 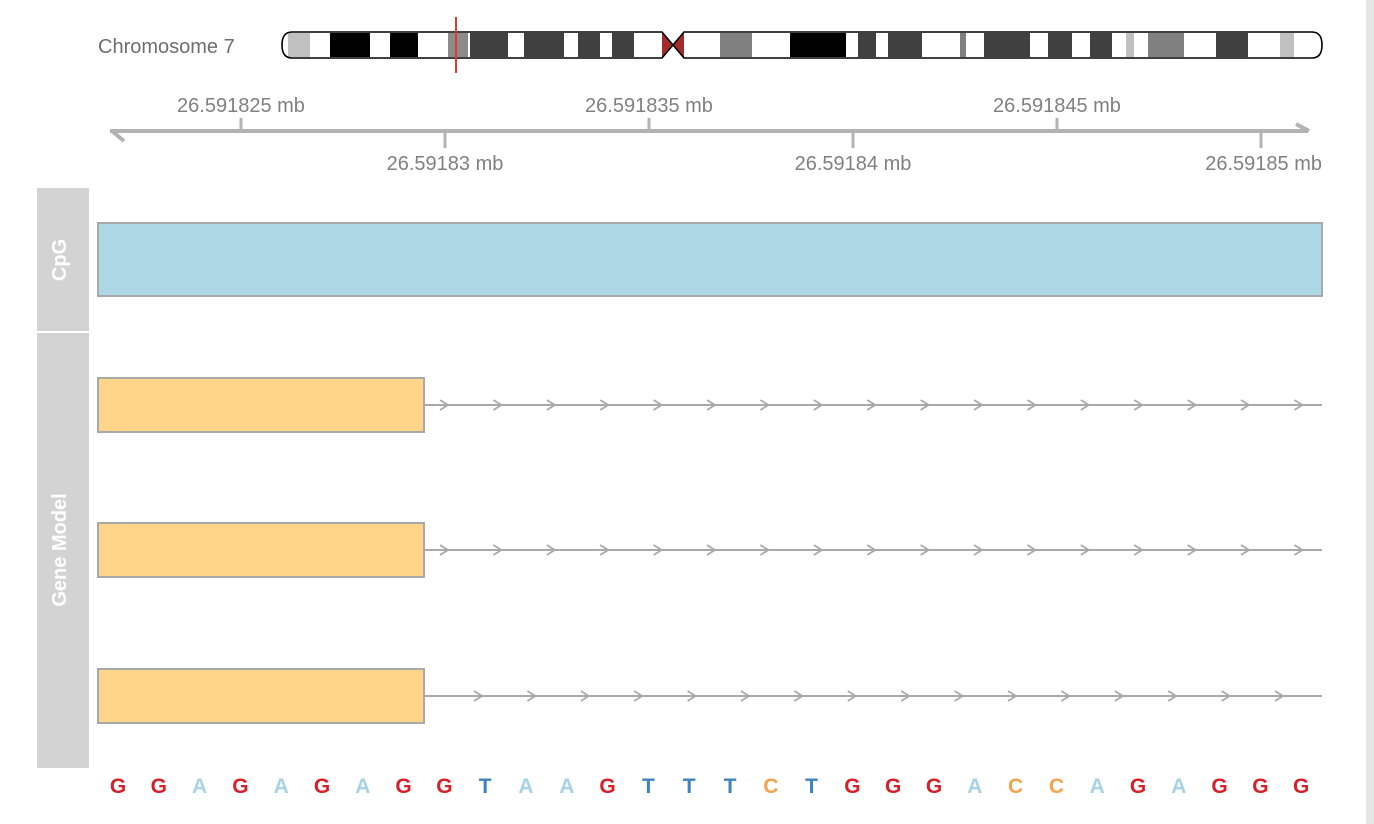 I want to click on axis-label-above-1: 26.591825 mb, so click(x=241, y=106).